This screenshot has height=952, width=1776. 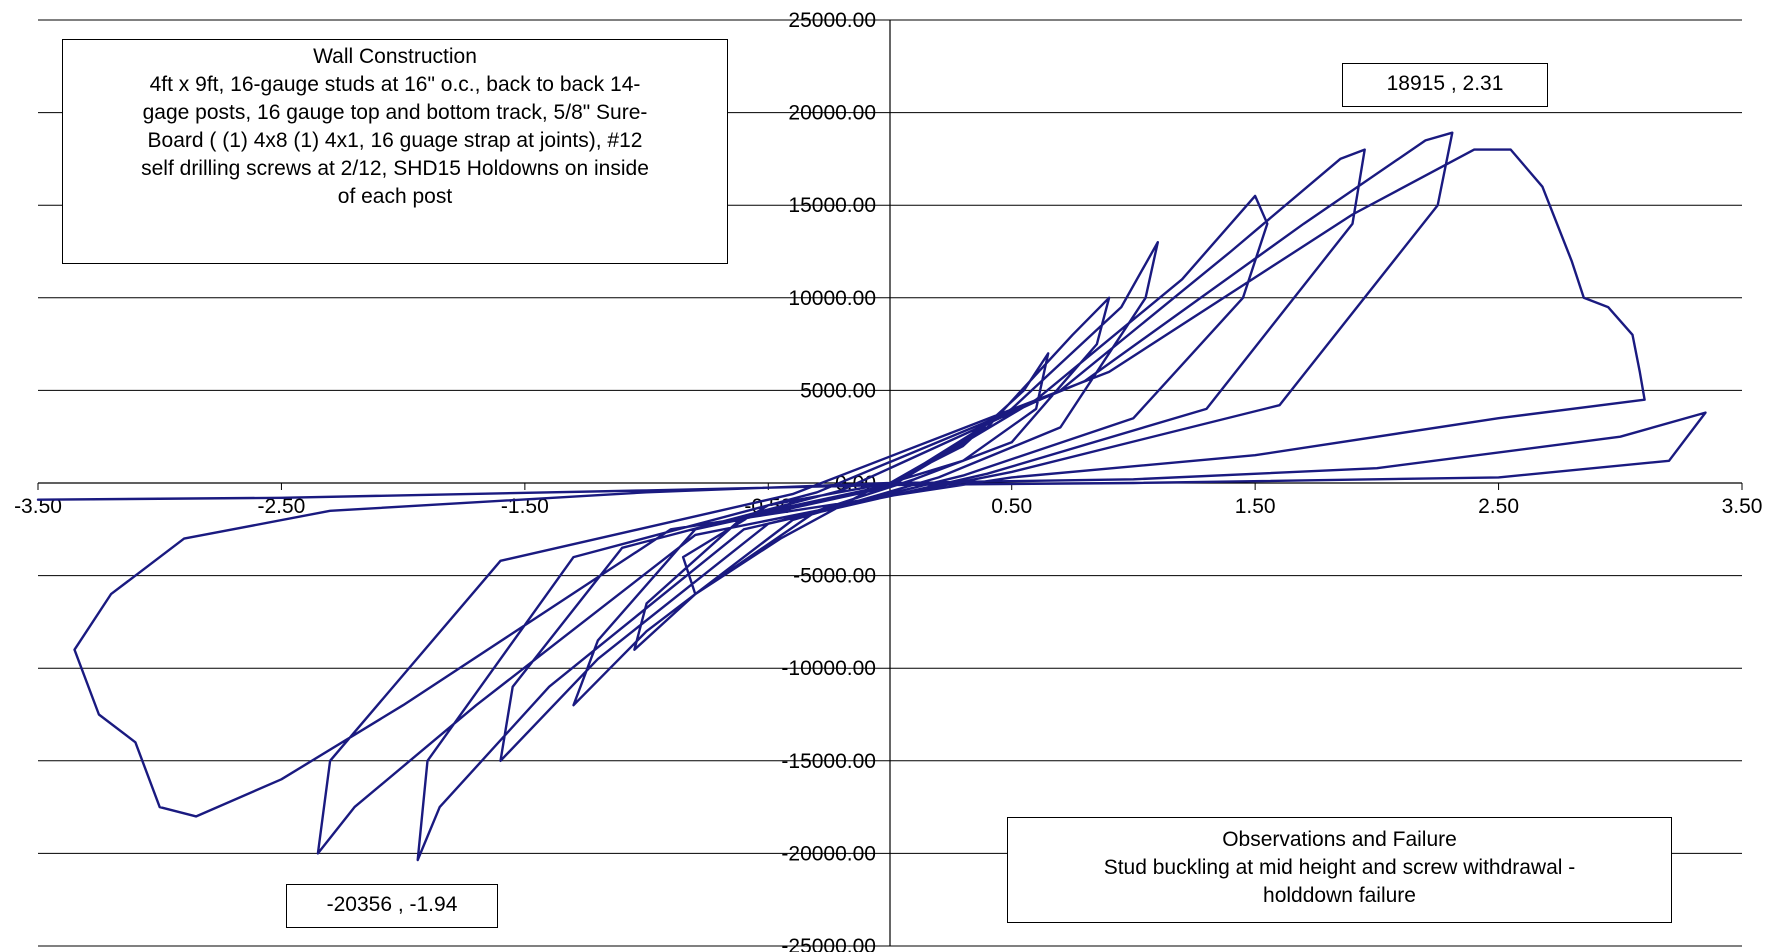 I want to click on y-tick-label: -10000.00, so click(x=828, y=668).